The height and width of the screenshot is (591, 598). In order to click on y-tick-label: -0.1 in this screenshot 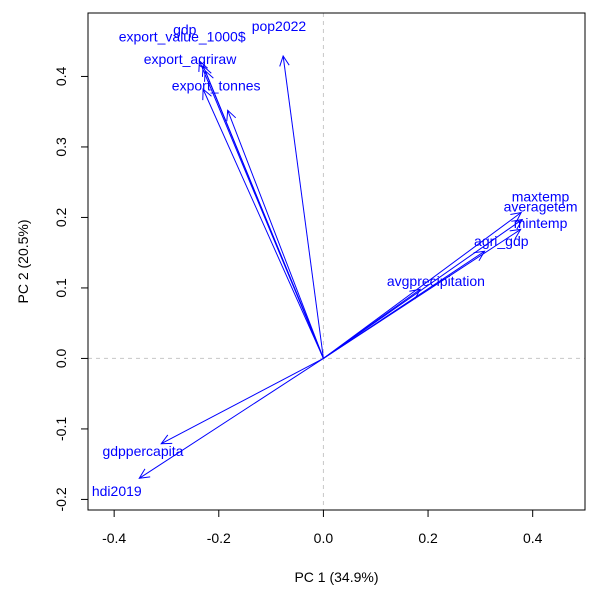, I will do `click(61, 429)`.